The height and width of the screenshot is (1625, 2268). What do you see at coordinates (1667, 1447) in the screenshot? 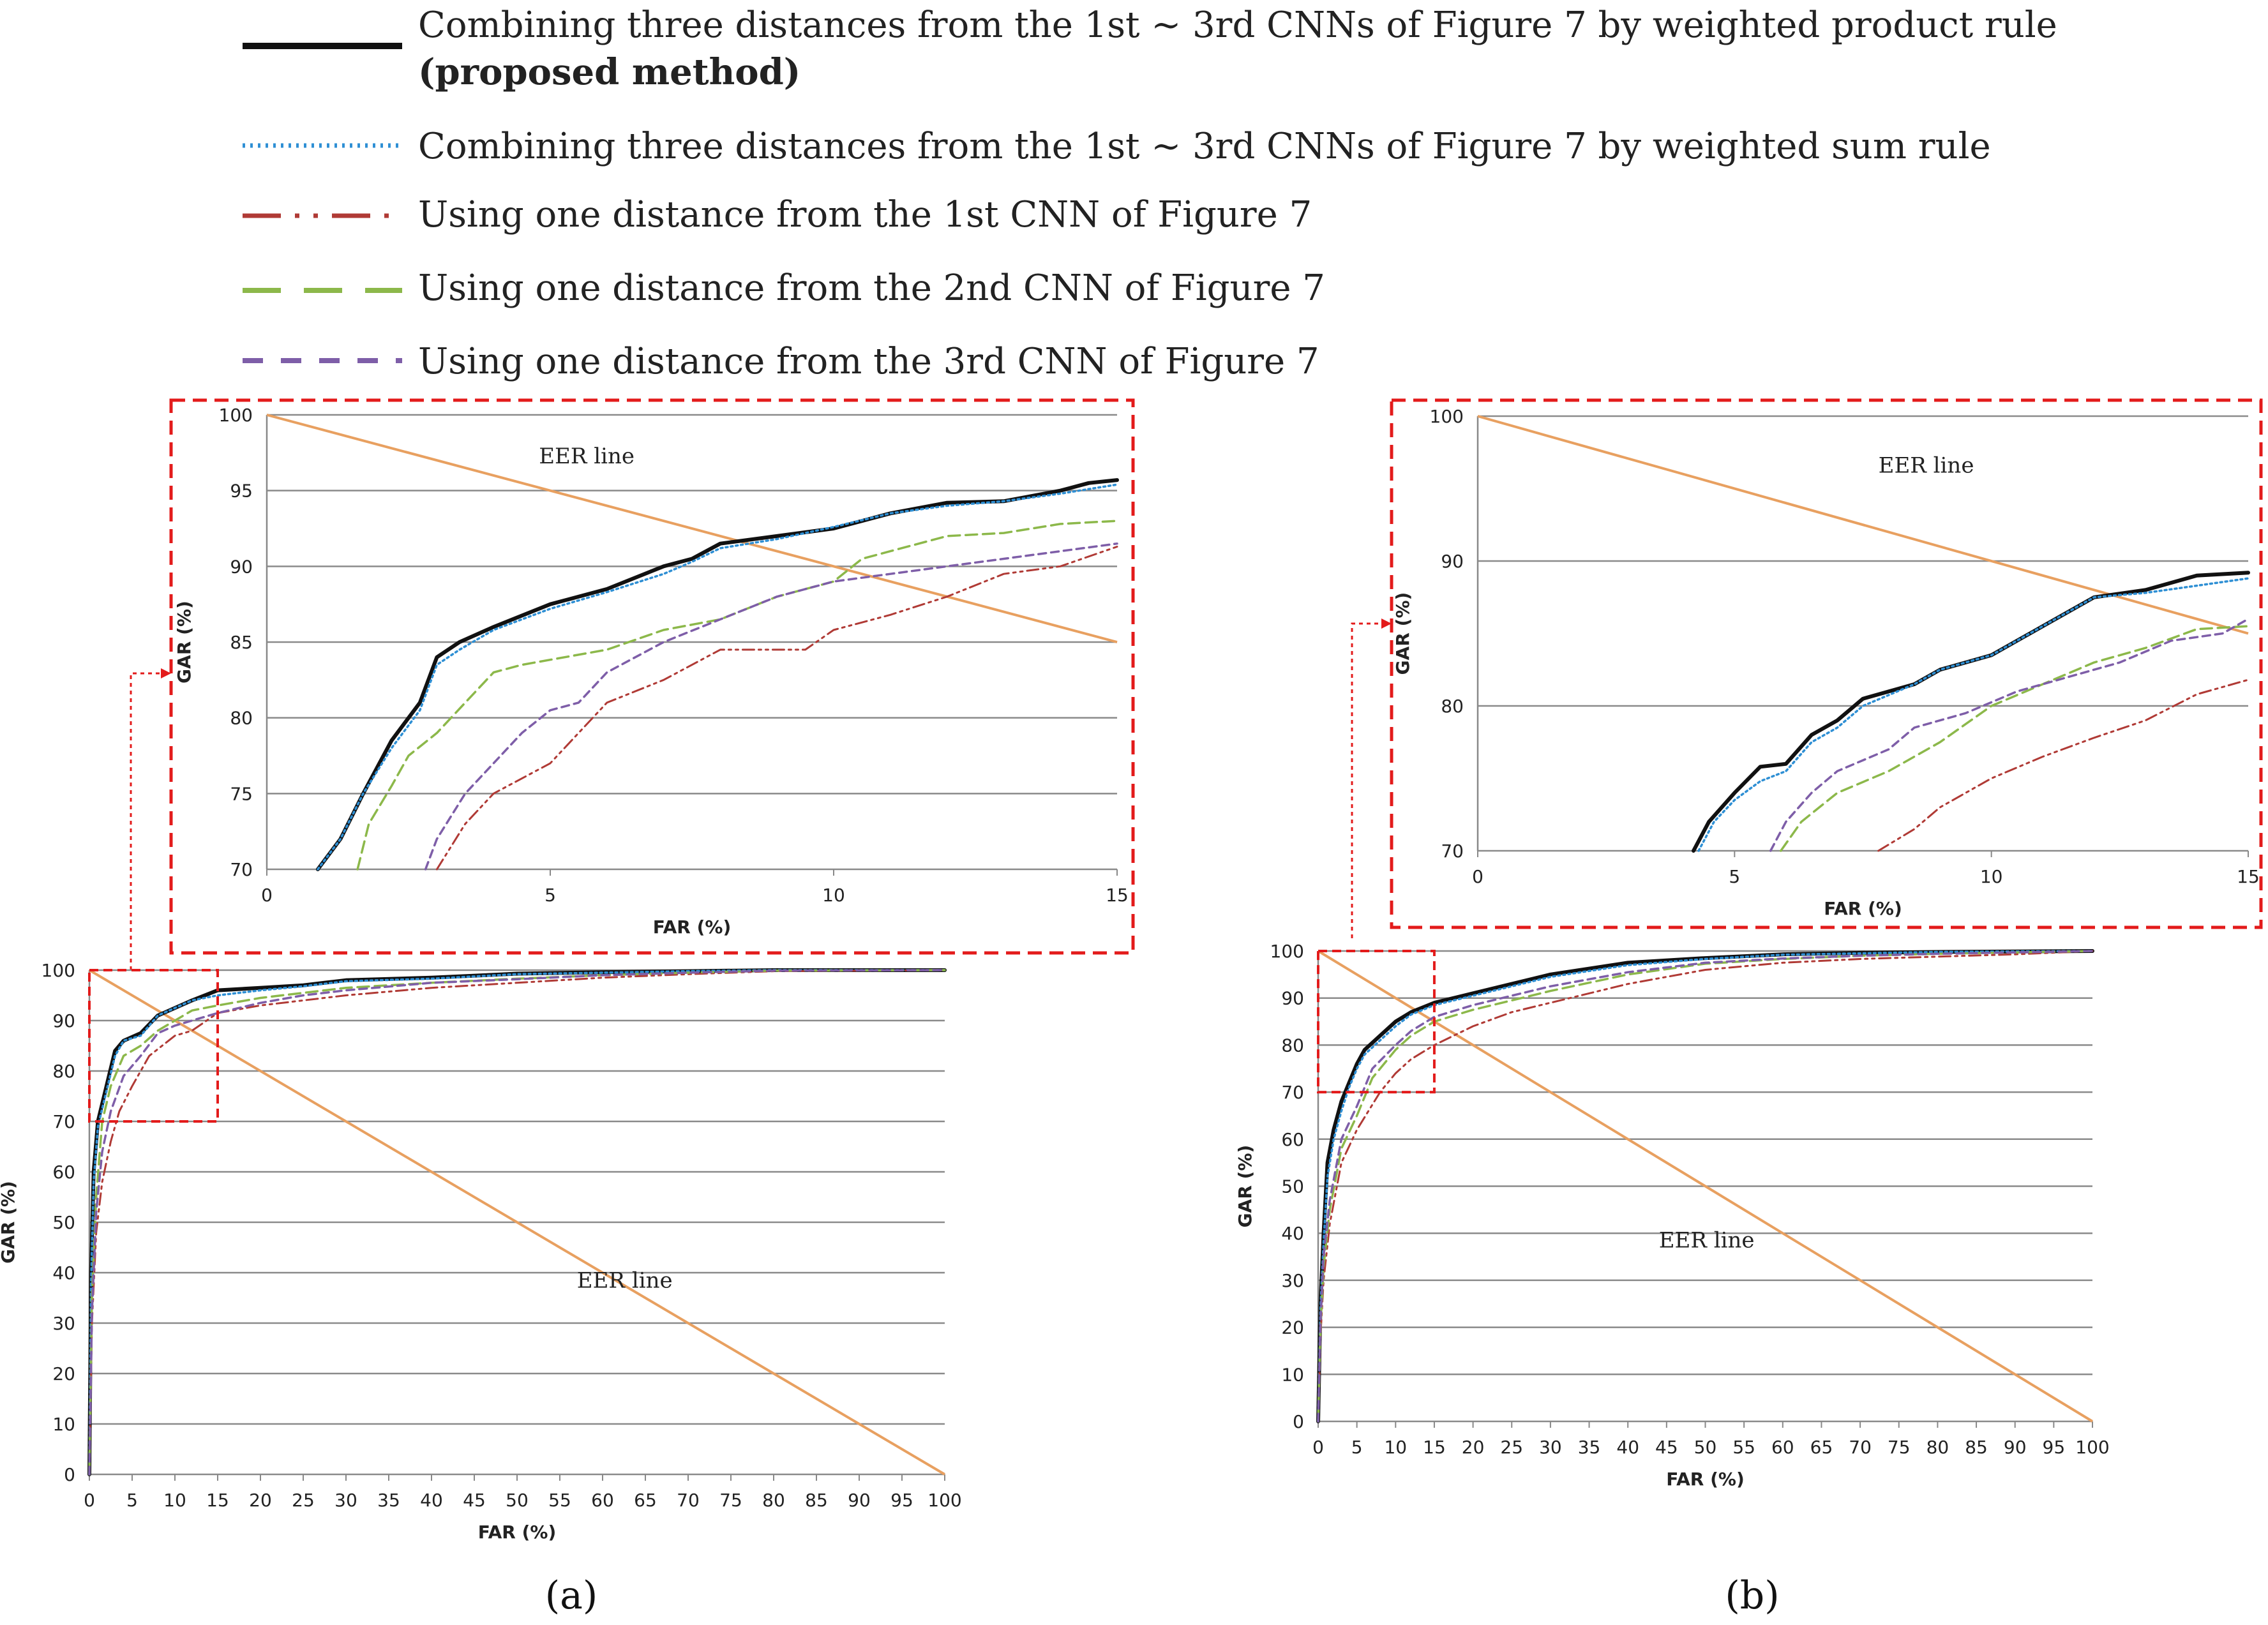
I see `x-tick-label: 45` at bounding box center [1667, 1447].